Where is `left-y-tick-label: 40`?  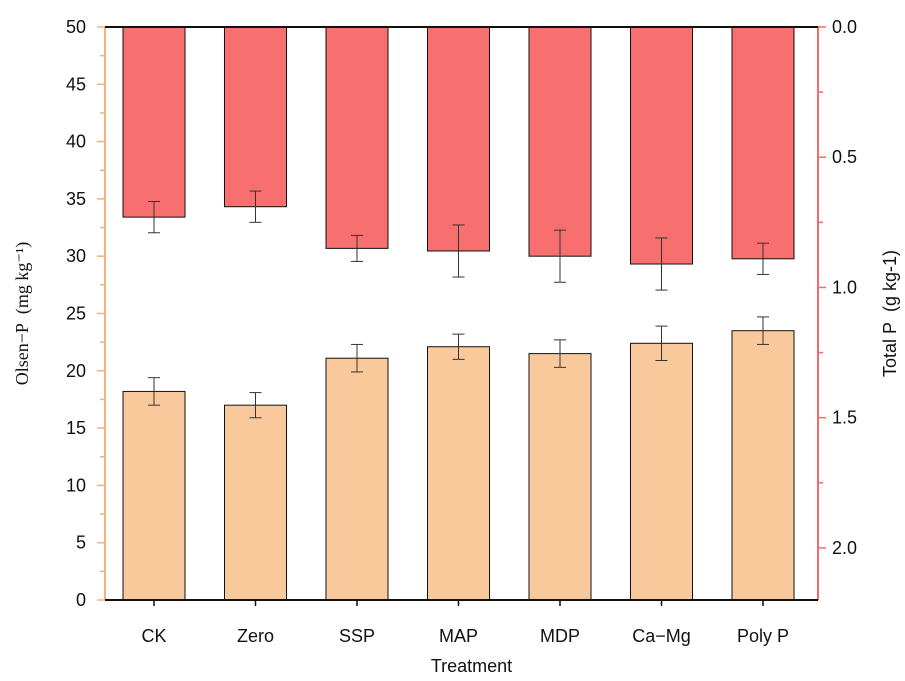 left-y-tick-label: 40 is located at coordinates (76, 142).